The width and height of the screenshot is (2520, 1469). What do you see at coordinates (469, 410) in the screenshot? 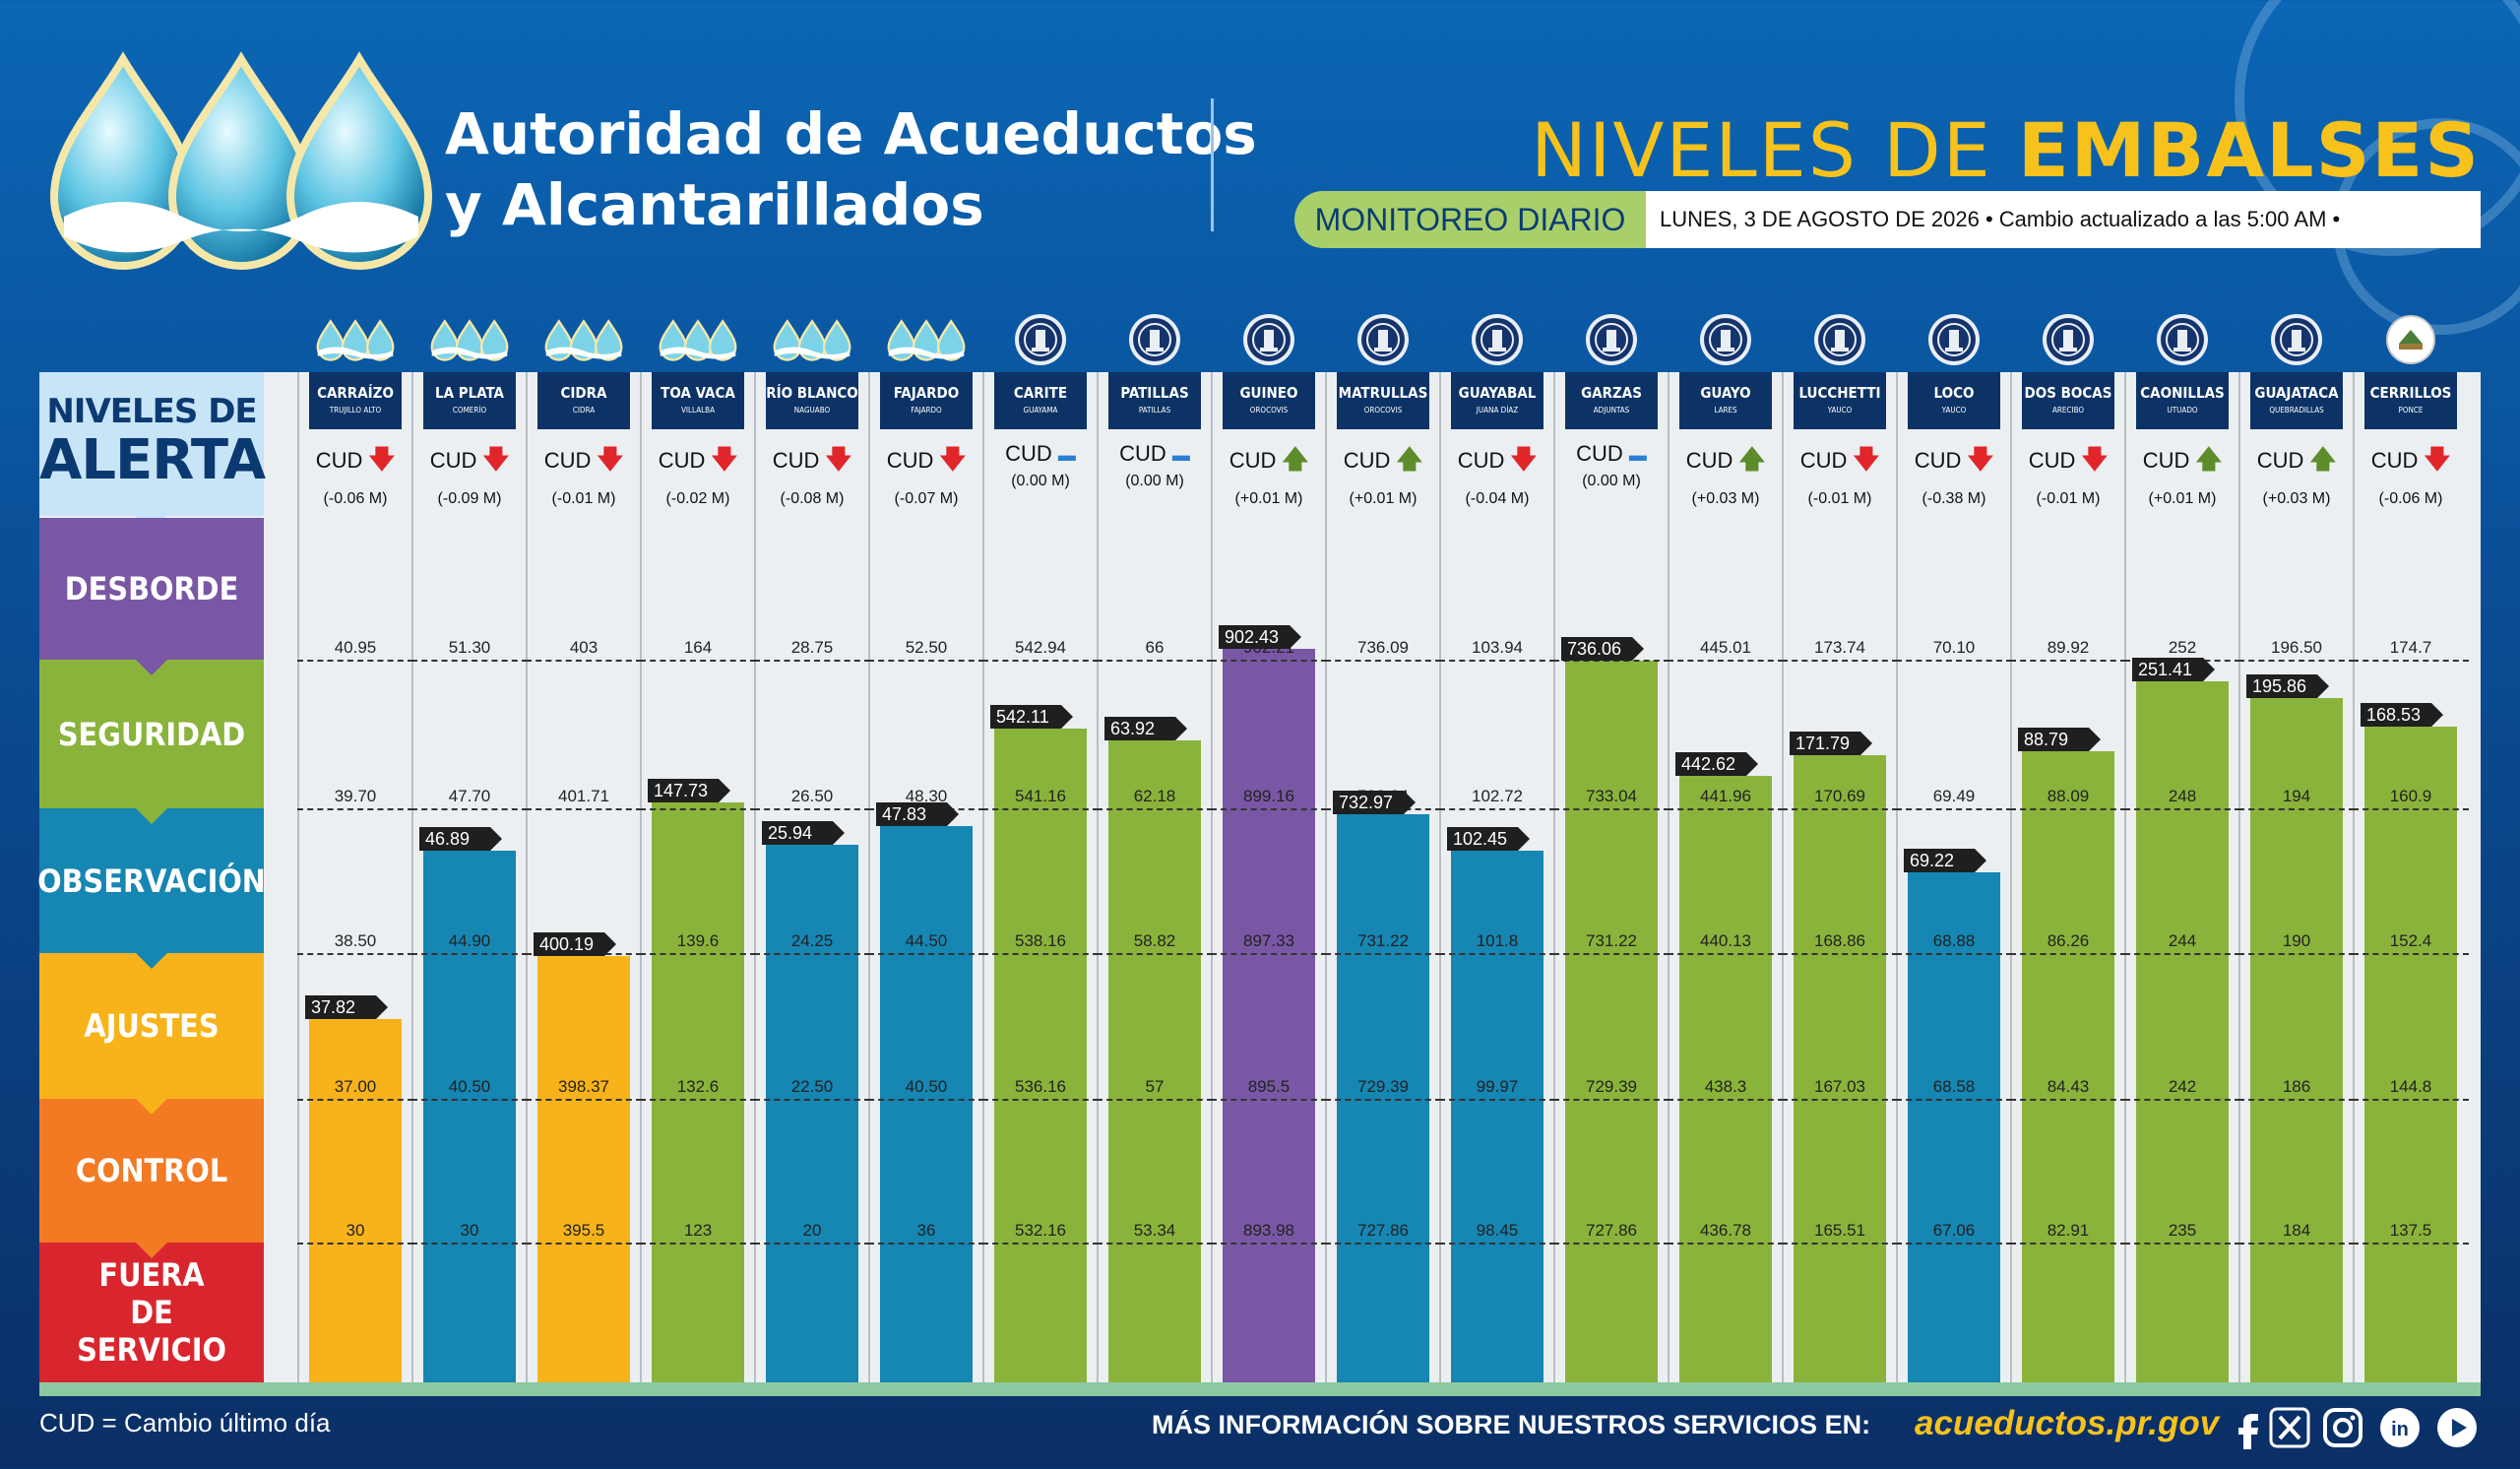
I see `reservoir-municipality: COMERÍO` at bounding box center [469, 410].